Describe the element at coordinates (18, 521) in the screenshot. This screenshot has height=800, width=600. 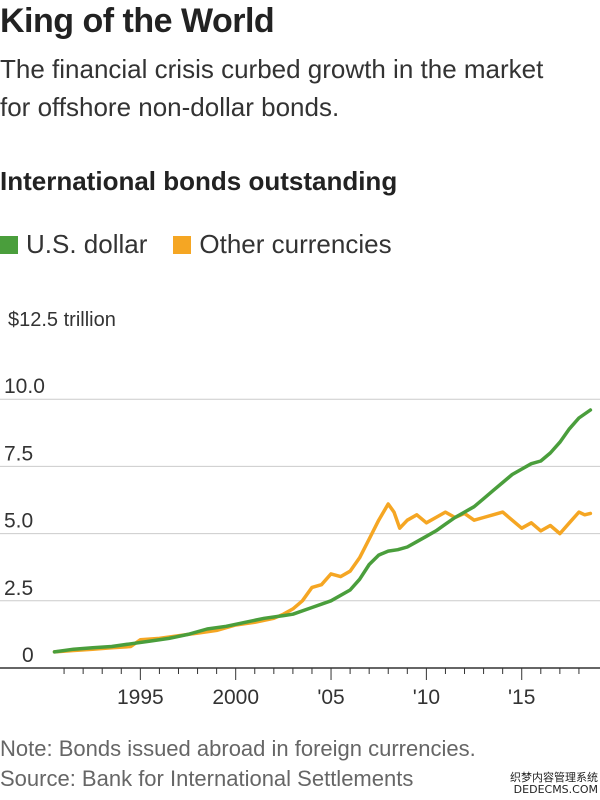
I see `y-tick-label-3: 5.0` at that location.